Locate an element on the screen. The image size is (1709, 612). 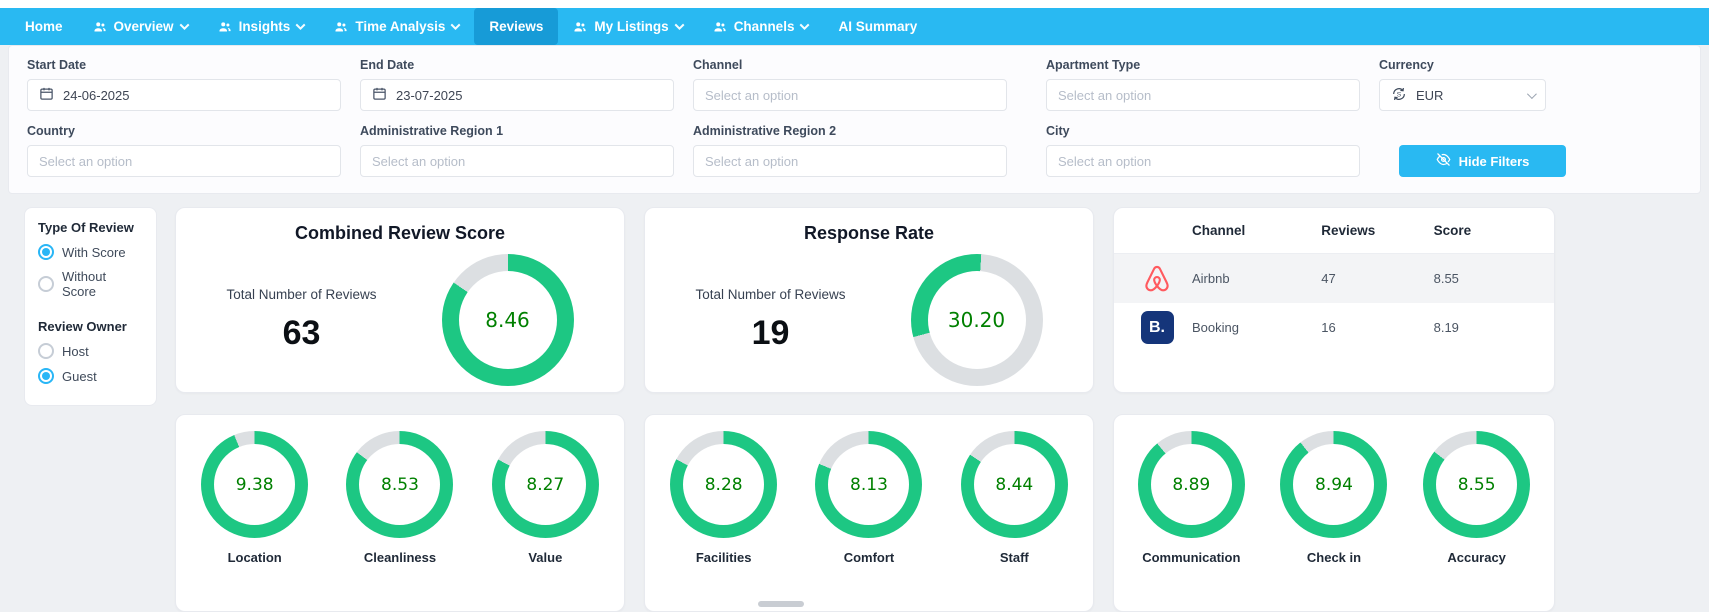
nav-item-label: Overview is located at coordinates (144, 26).